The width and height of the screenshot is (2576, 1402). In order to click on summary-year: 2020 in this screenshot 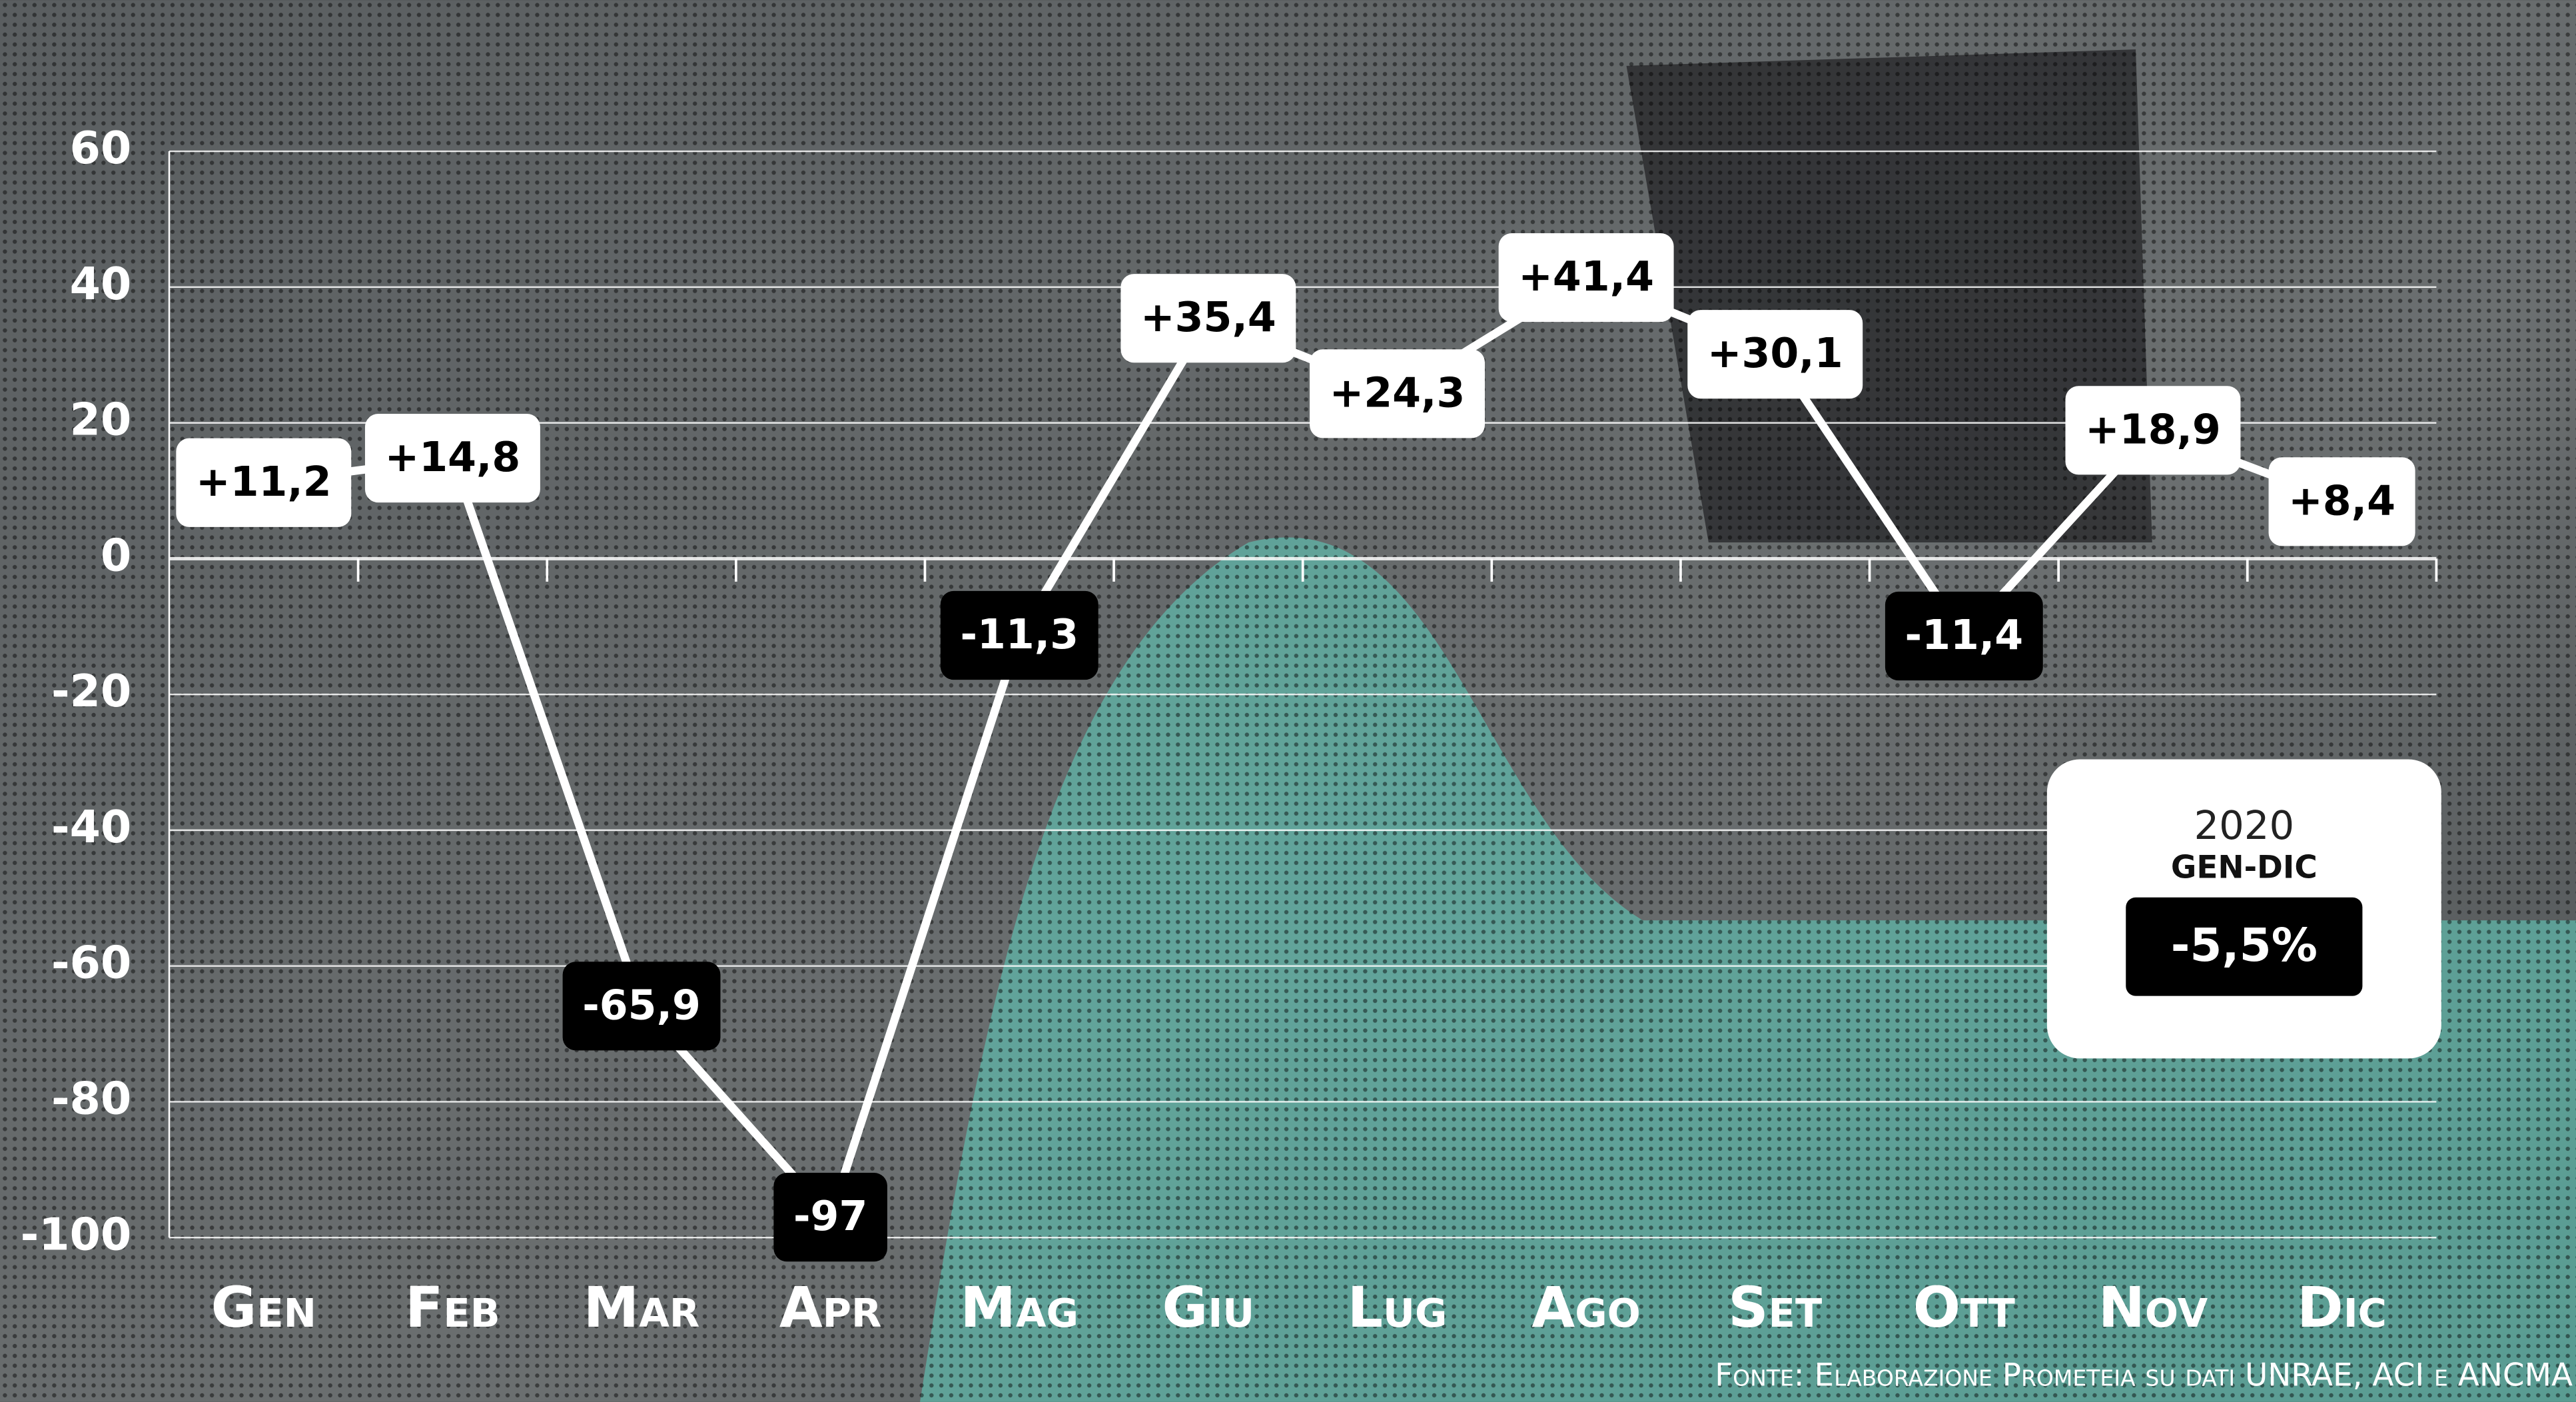, I will do `click(2245, 825)`.